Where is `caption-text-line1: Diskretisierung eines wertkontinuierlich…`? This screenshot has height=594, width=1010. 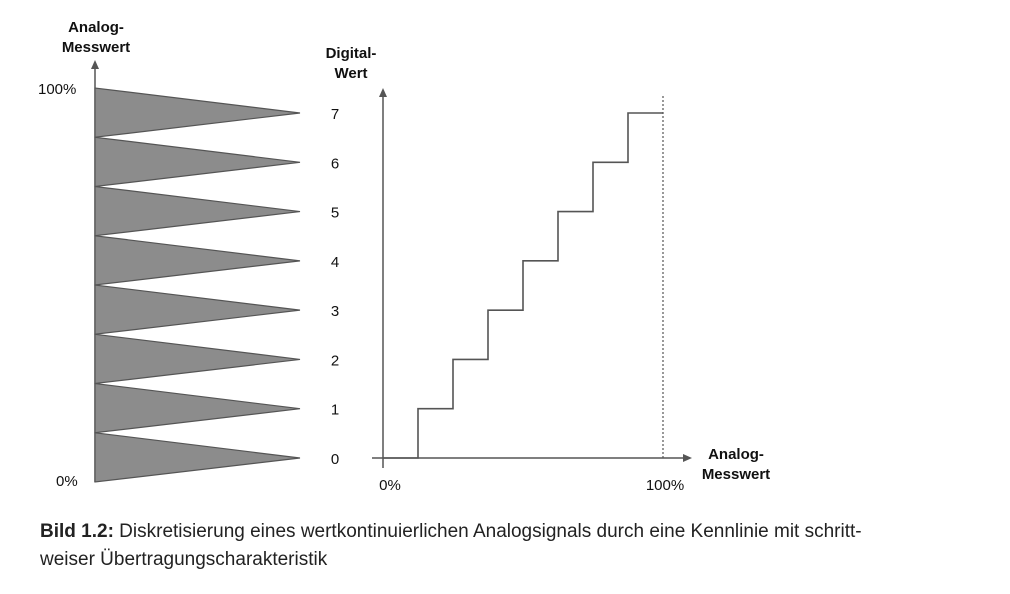 caption-text-line1: Diskretisierung eines wertkontinuierlich… is located at coordinates (487, 531).